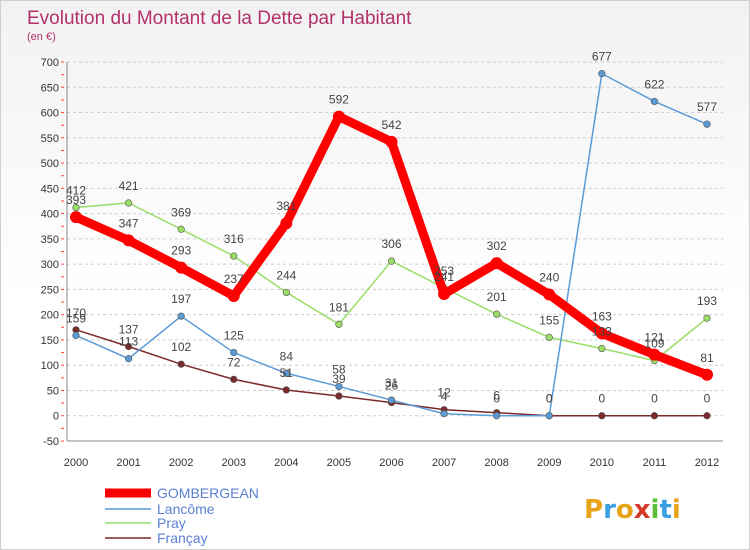  Describe the element at coordinates (181, 299) in the screenshot. I see `data-label: 197` at that location.